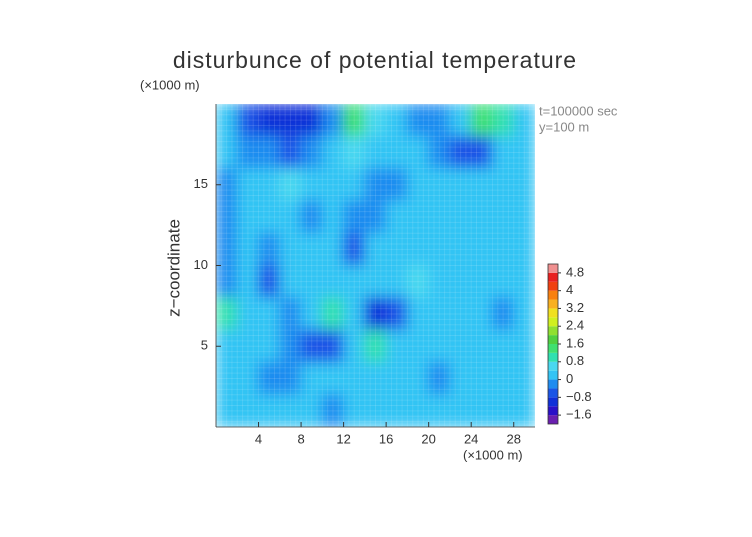 The width and height of the screenshot is (752, 537). Describe the element at coordinates (258, 438) in the screenshot. I see `x-tick-label: 4` at that location.